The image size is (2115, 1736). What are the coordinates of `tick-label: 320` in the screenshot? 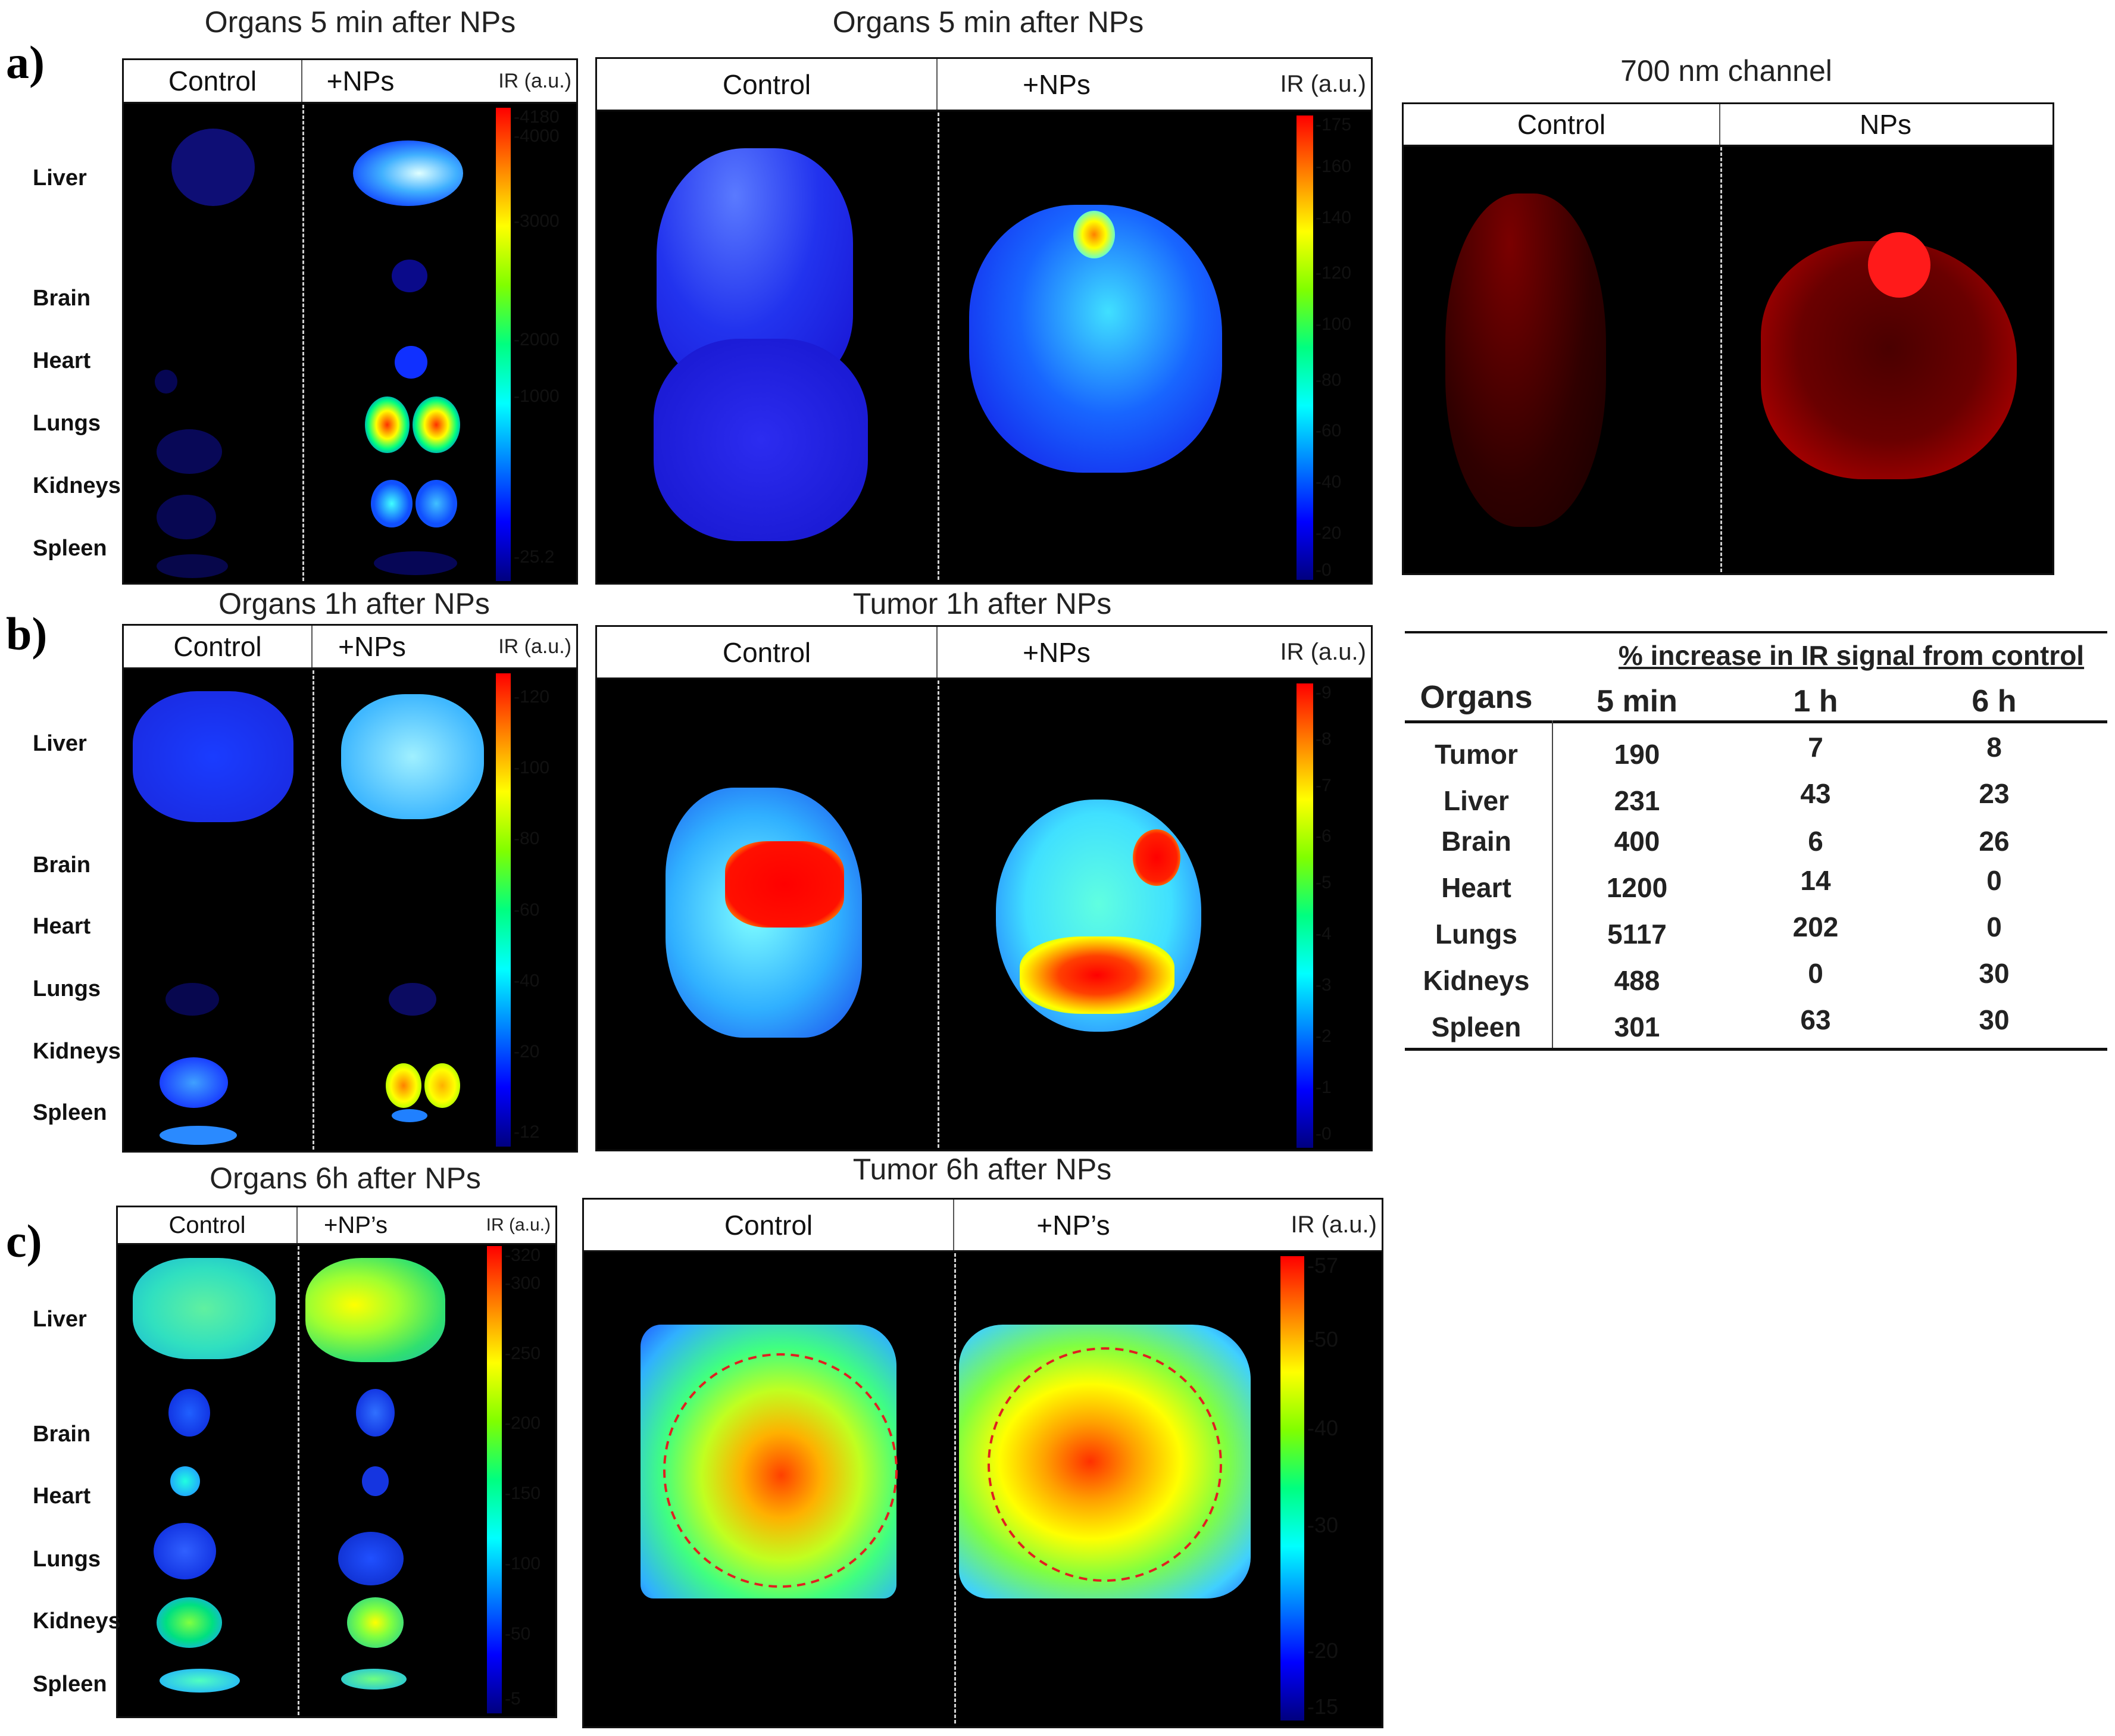 It's located at (523, 1255).